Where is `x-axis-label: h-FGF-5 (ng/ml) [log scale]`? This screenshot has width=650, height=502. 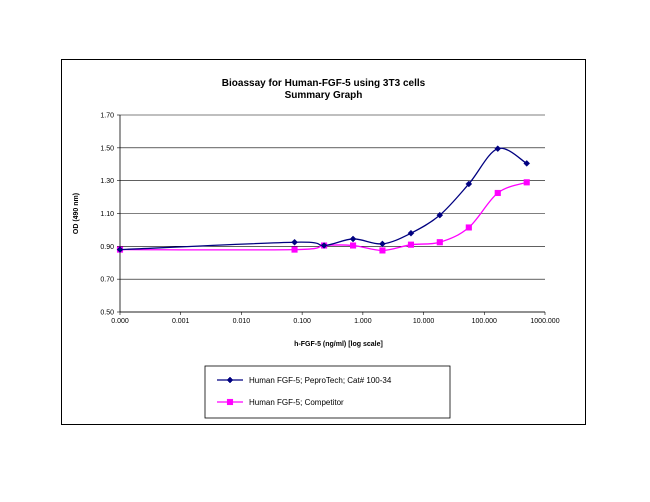 x-axis-label: h-FGF-5 (ng/ml) [log scale] is located at coordinates (338, 344).